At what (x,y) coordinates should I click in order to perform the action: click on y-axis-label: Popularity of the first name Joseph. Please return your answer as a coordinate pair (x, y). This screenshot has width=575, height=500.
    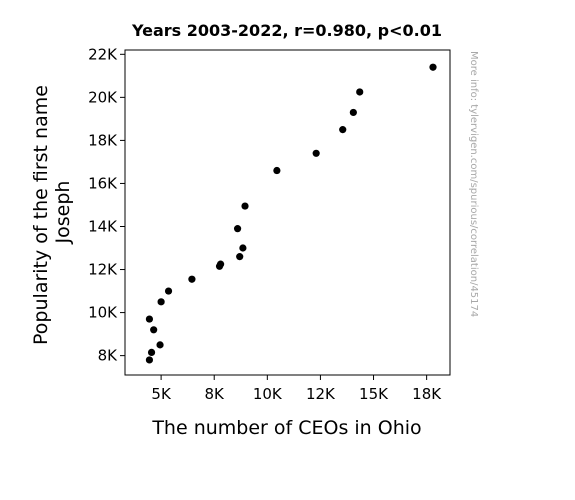
    Looking at the image, I should click on (52, 212).